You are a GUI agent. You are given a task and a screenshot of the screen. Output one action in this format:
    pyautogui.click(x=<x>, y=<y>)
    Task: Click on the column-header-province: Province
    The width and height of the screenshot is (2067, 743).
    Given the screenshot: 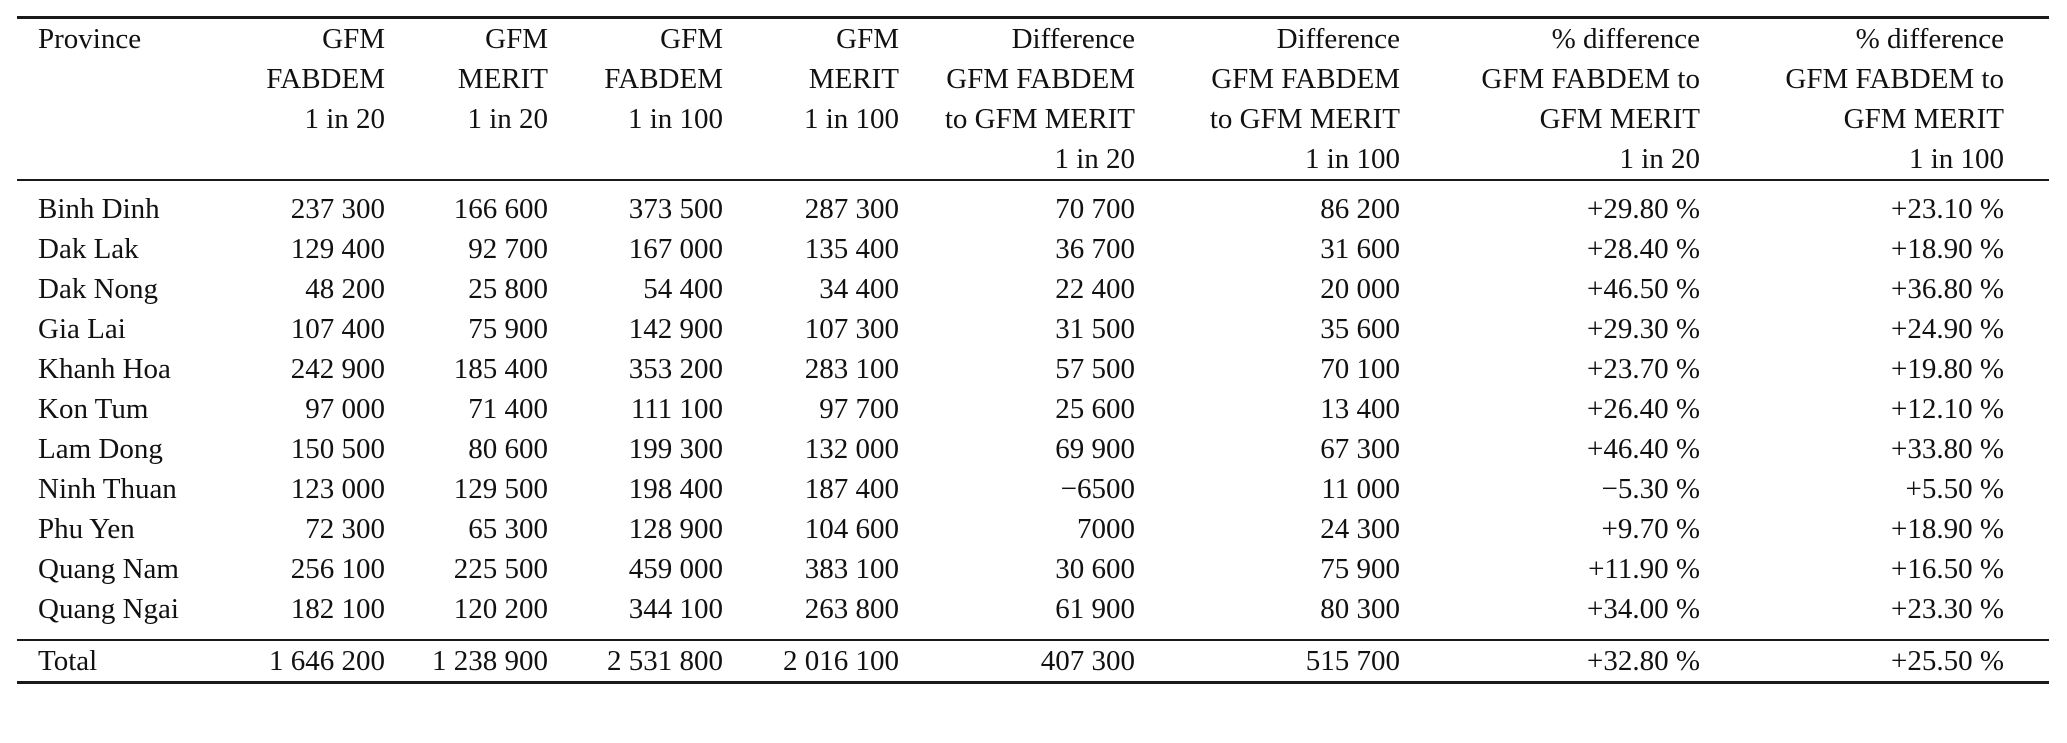 What is the action you would take?
    pyautogui.click(x=132, y=99)
    